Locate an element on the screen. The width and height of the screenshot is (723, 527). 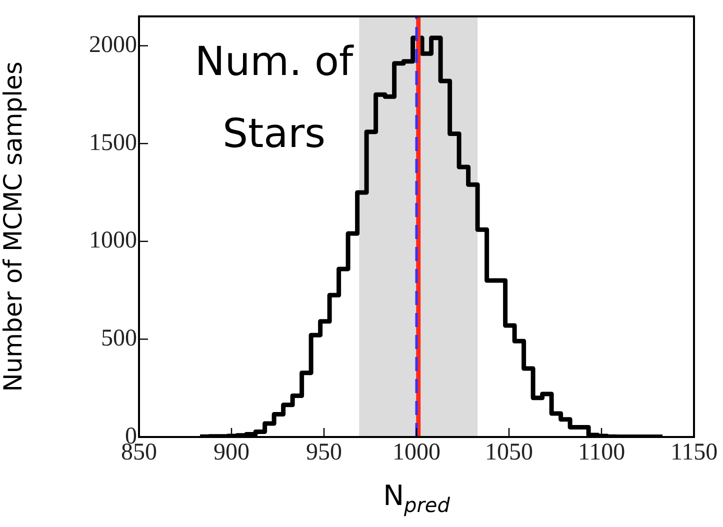
annotation: Num. of Stars is located at coordinates (274, 97).